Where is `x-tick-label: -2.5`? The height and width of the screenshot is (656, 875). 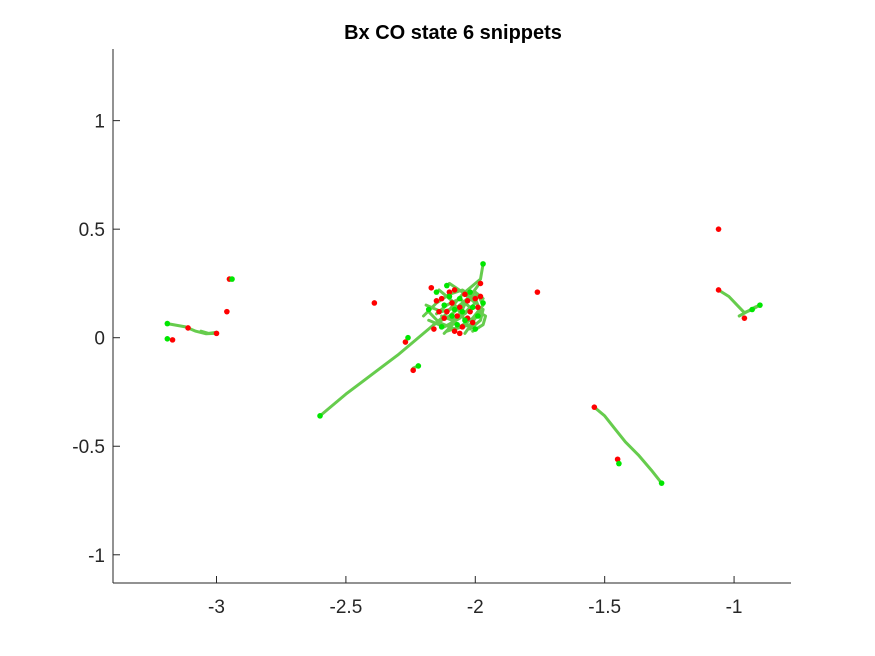
x-tick-label: -2.5 is located at coordinates (346, 607).